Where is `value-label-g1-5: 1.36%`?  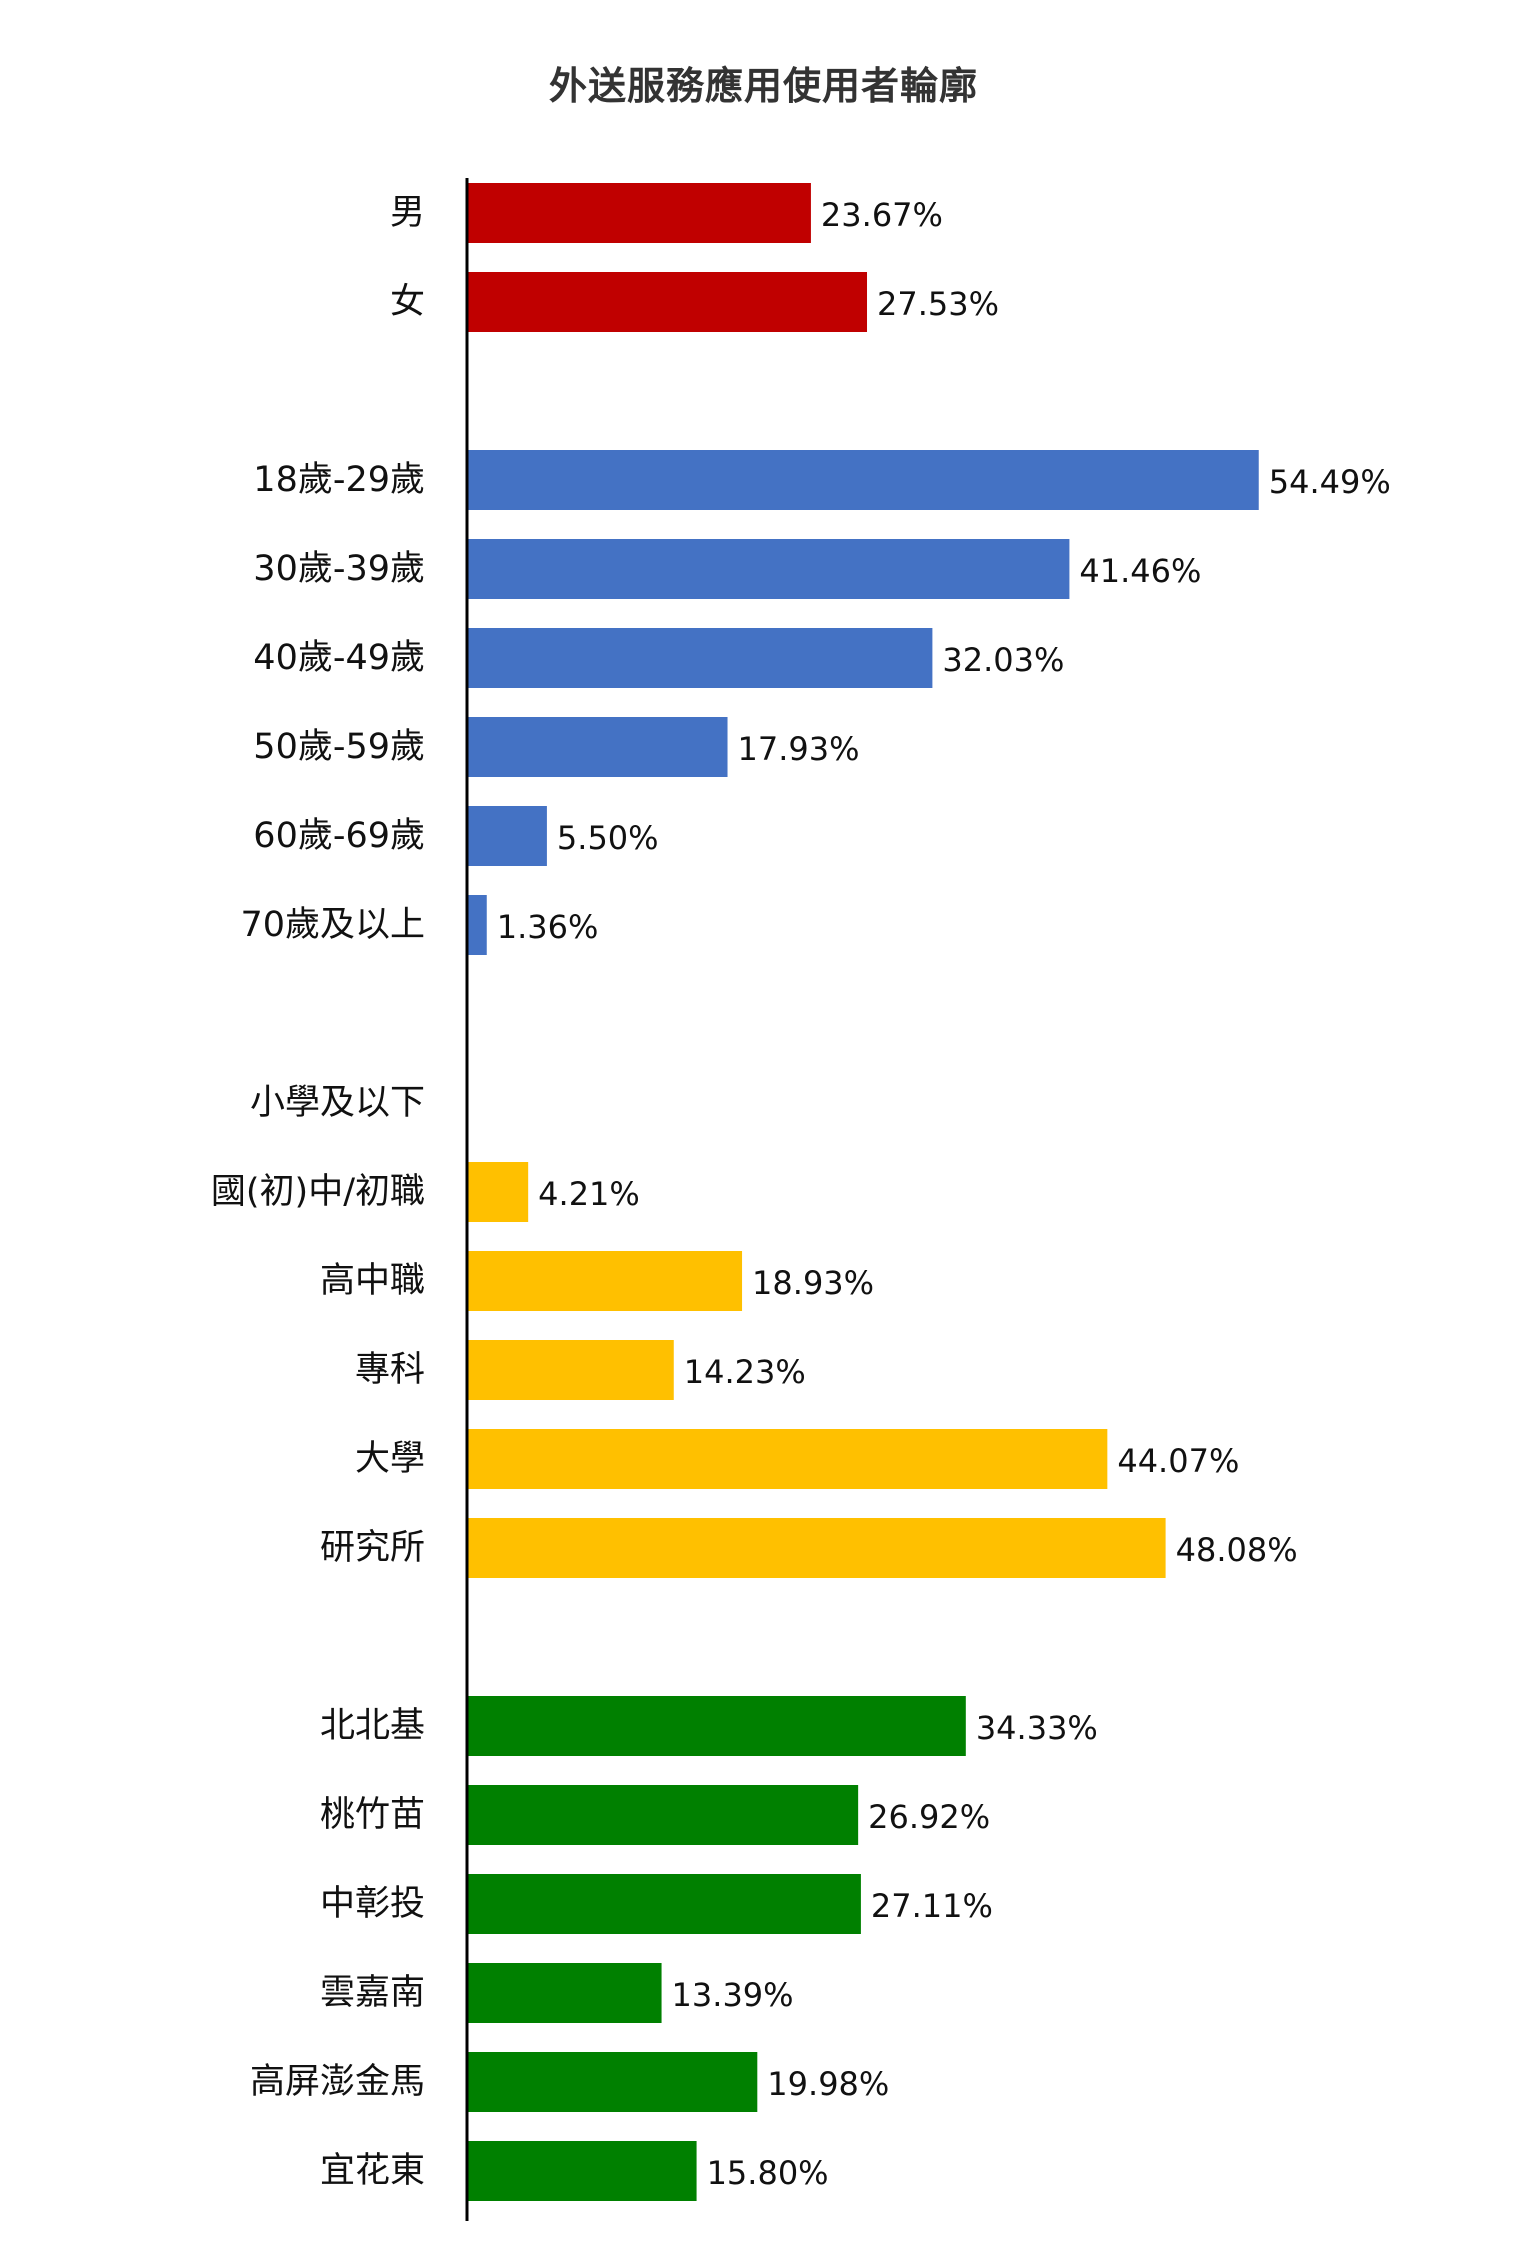
value-label-g1-5: 1.36% is located at coordinates (548, 927).